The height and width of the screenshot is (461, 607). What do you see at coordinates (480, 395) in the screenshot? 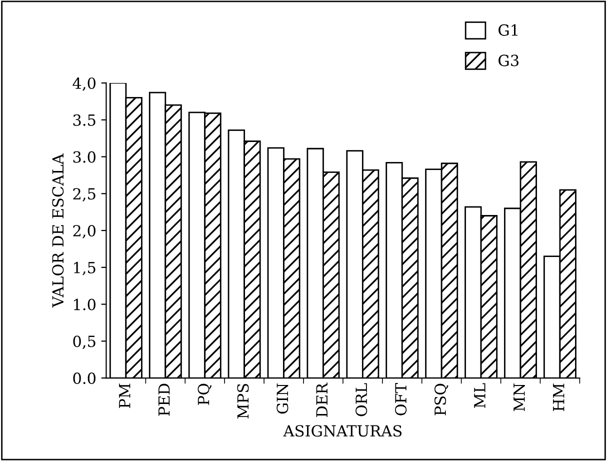
I see `x-tick-label: ML` at bounding box center [480, 395].